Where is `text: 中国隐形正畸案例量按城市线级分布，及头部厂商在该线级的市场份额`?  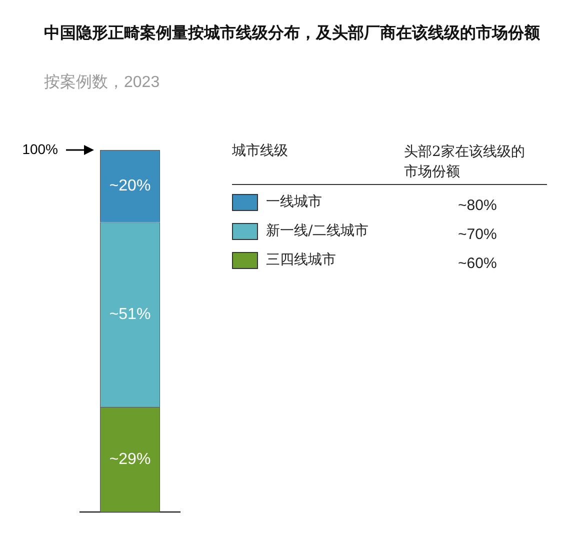 text: 中国隐形正畸案例量按城市线级分布，及头部厂商在该线级的市场份额 is located at coordinates (292, 33).